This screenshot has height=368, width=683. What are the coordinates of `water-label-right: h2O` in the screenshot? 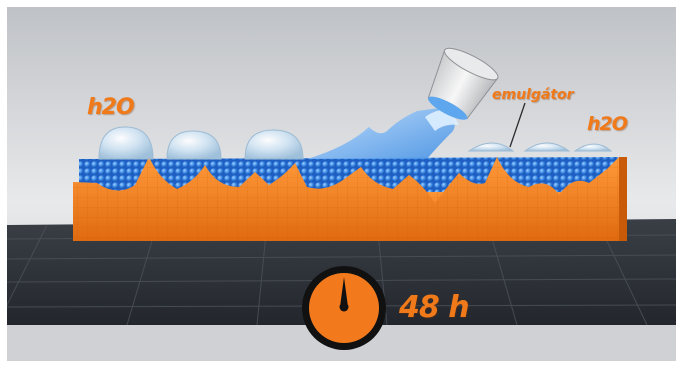 It's located at (607, 124).